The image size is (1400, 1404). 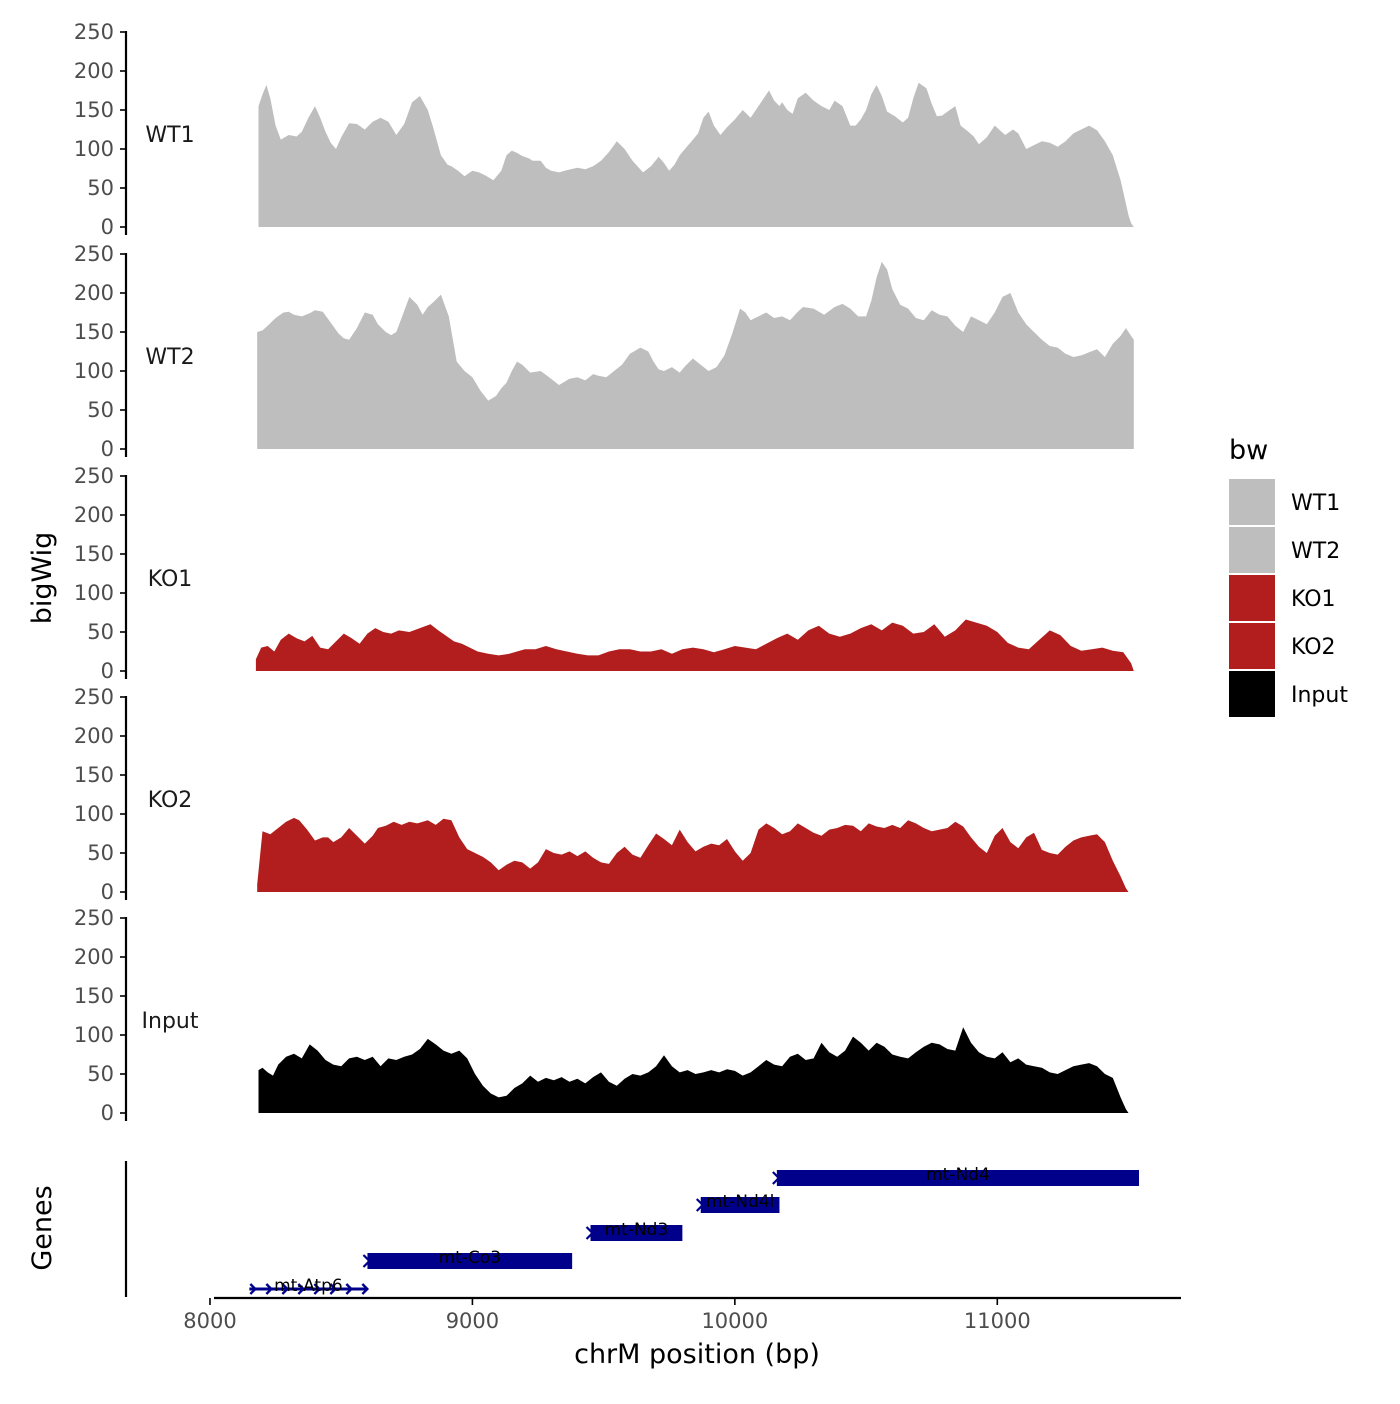 What do you see at coordinates (1252, 598) in the screenshot?
I see `legend-key-ko1` at bounding box center [1252, 598].